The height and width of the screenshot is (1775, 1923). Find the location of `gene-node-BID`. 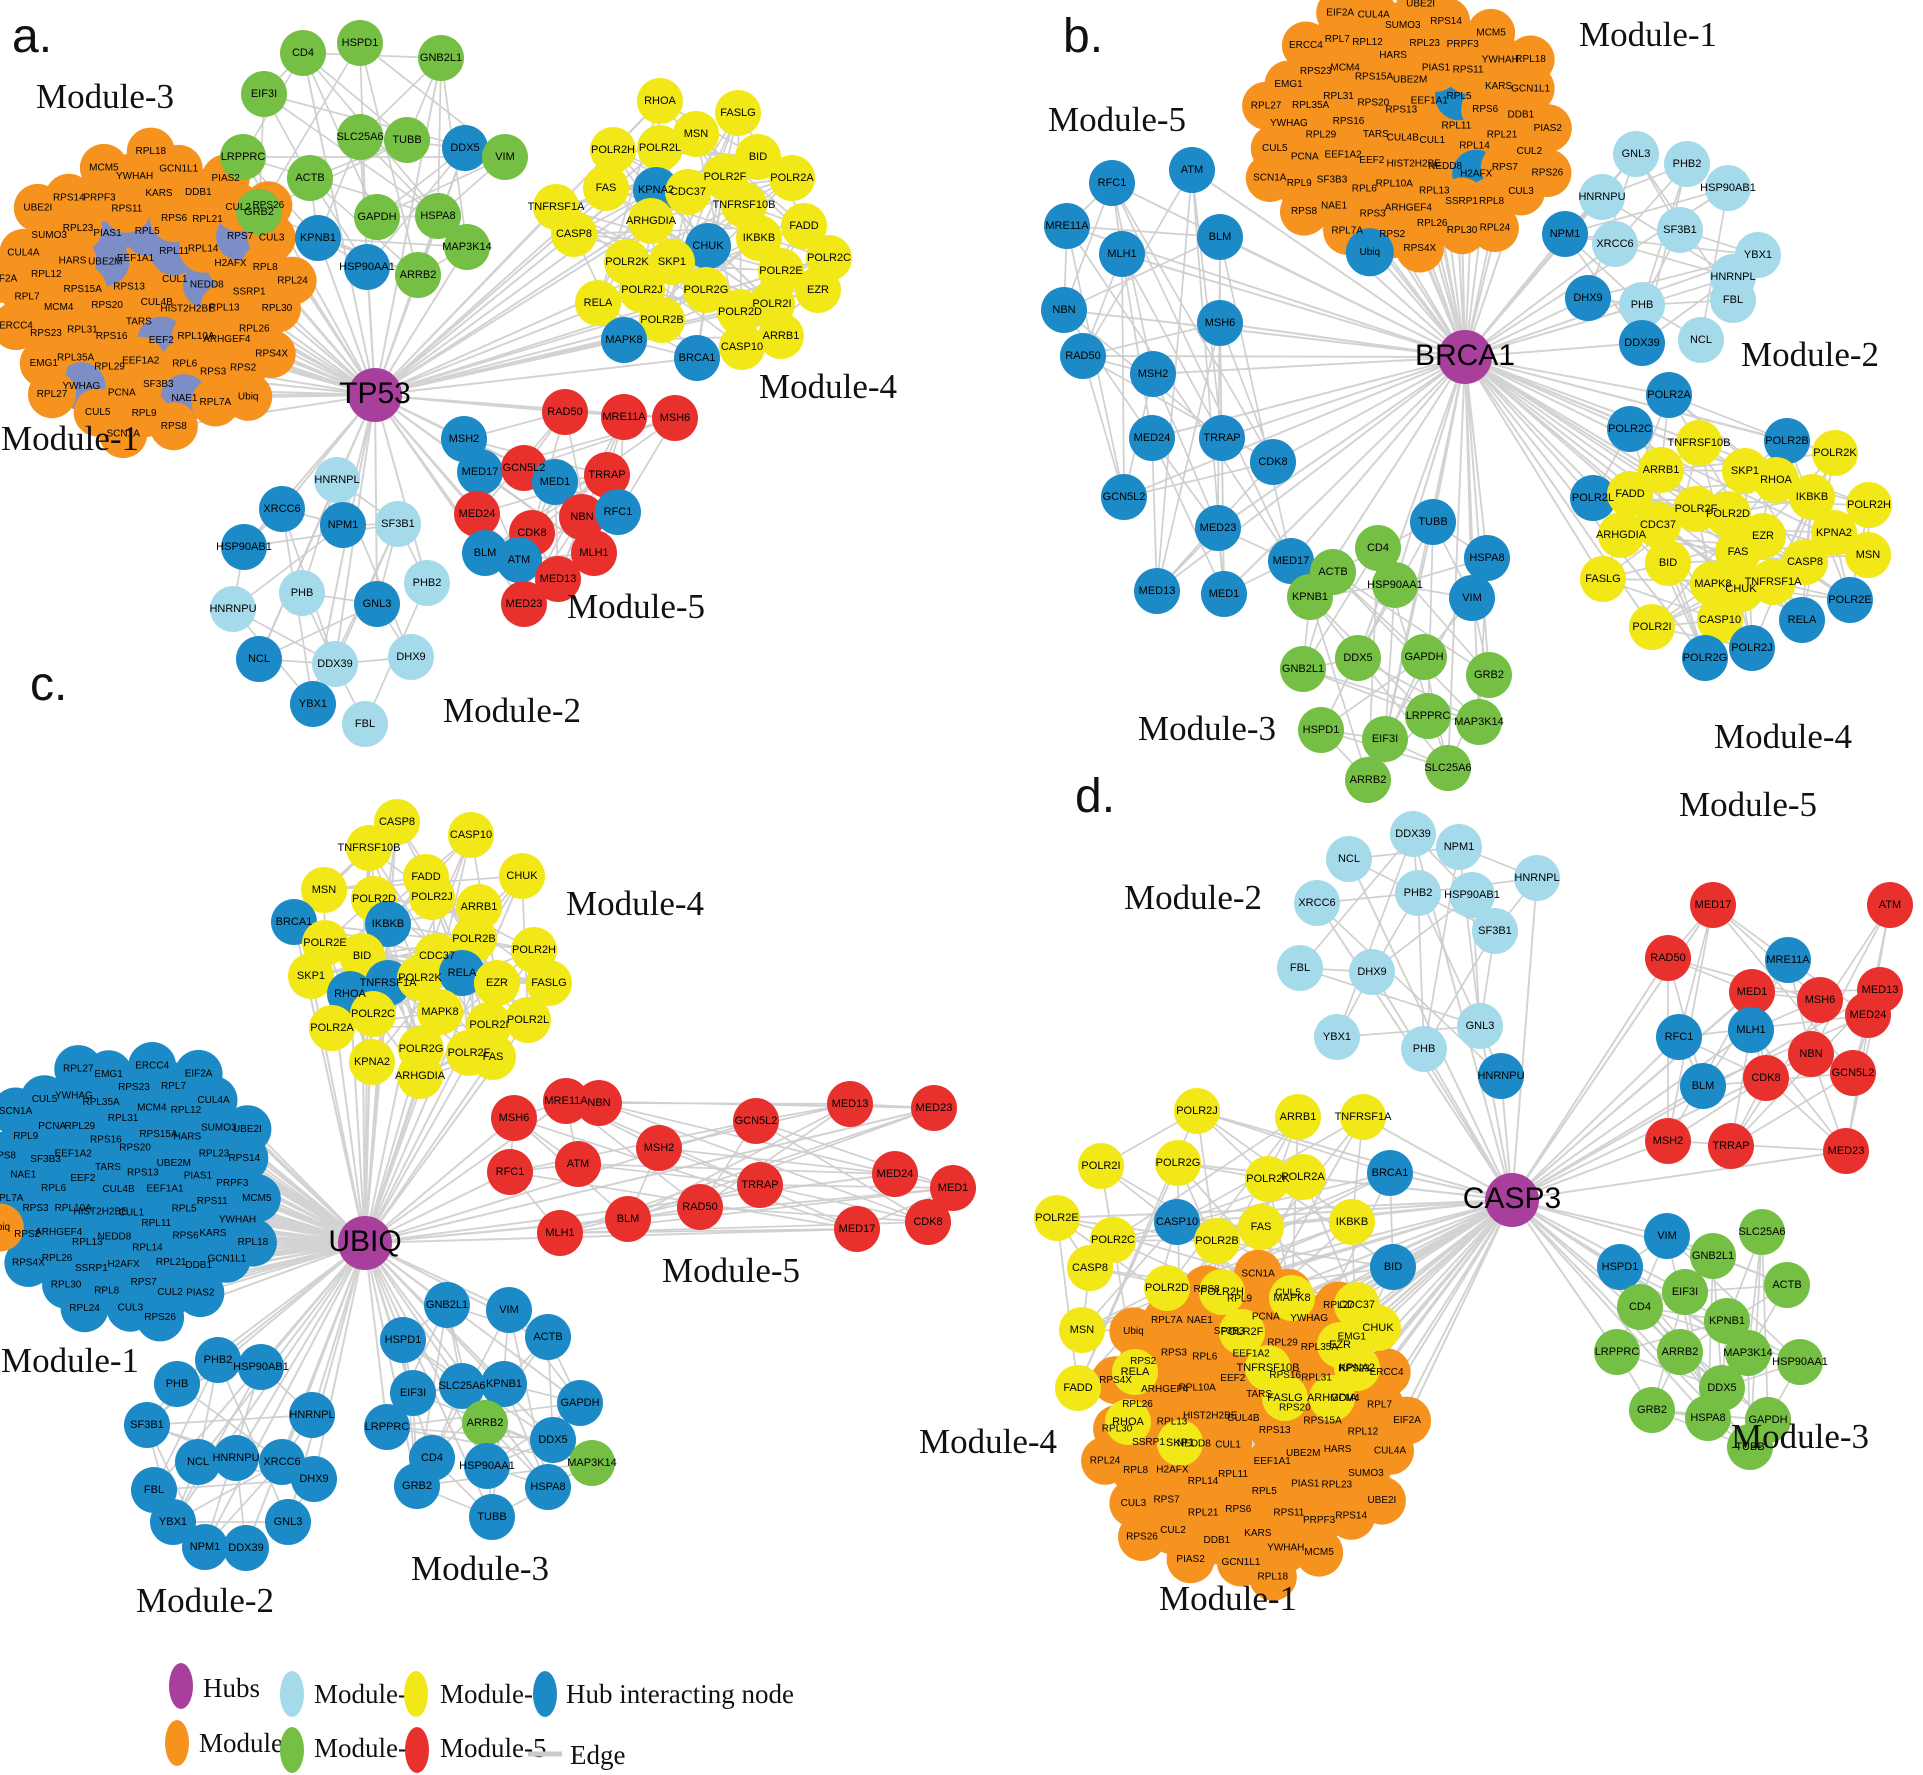

gene-node-BID is located at coordinates (1668, 563).